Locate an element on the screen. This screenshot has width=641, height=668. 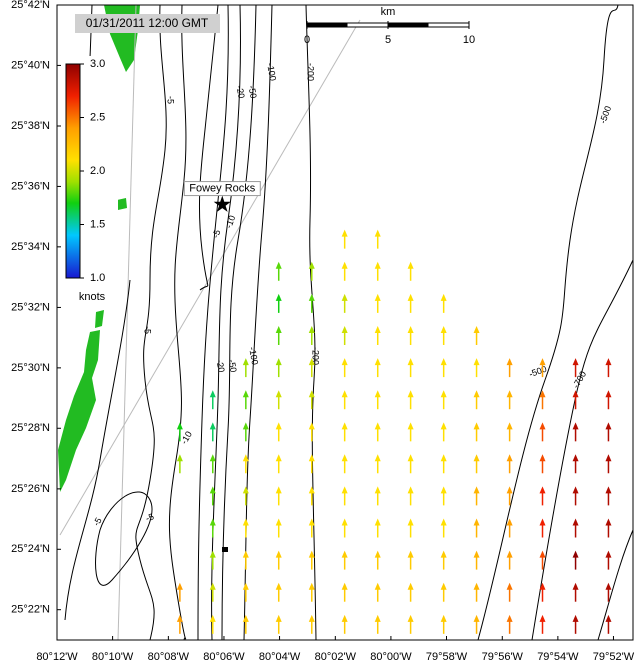
x-tick-label: 80°08'W is located at coordinates (169, 657).